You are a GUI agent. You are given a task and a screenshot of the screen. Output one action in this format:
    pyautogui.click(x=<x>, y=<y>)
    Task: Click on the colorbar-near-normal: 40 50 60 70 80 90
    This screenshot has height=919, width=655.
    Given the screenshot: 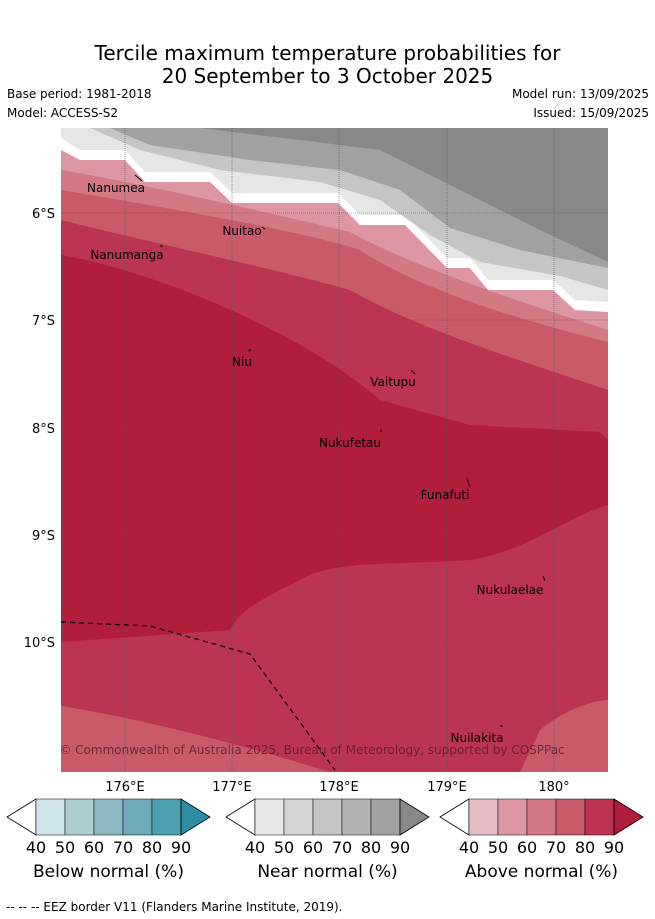 What is the action you would take?
    pyautogui.click(x=327, y=827)
    